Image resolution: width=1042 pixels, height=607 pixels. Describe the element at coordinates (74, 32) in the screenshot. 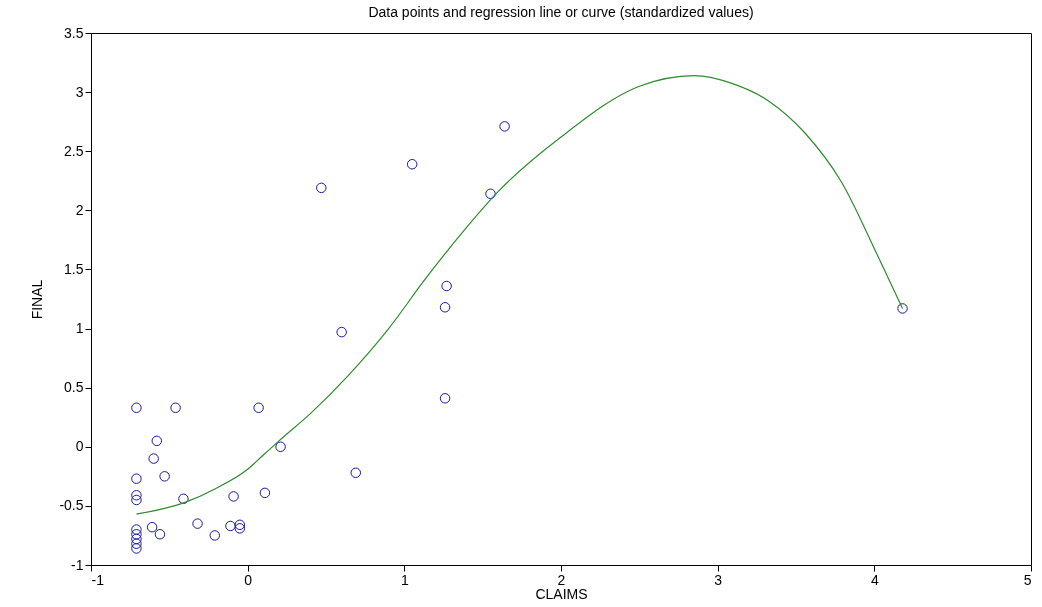

I see `y-tick-label: 3.5` at that location.